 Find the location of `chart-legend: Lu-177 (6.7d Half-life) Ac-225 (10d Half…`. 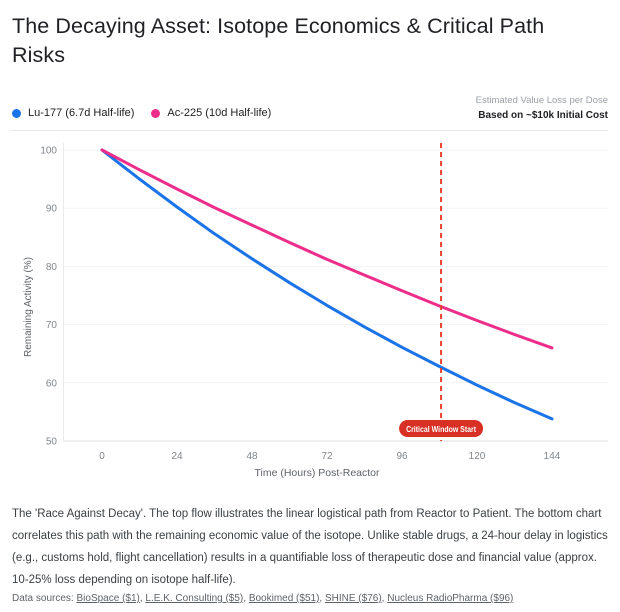

chart-legend: Lu-177 (6.7d Half-life) Ac-225 (10d Half… is located at coordinates (141, 113).